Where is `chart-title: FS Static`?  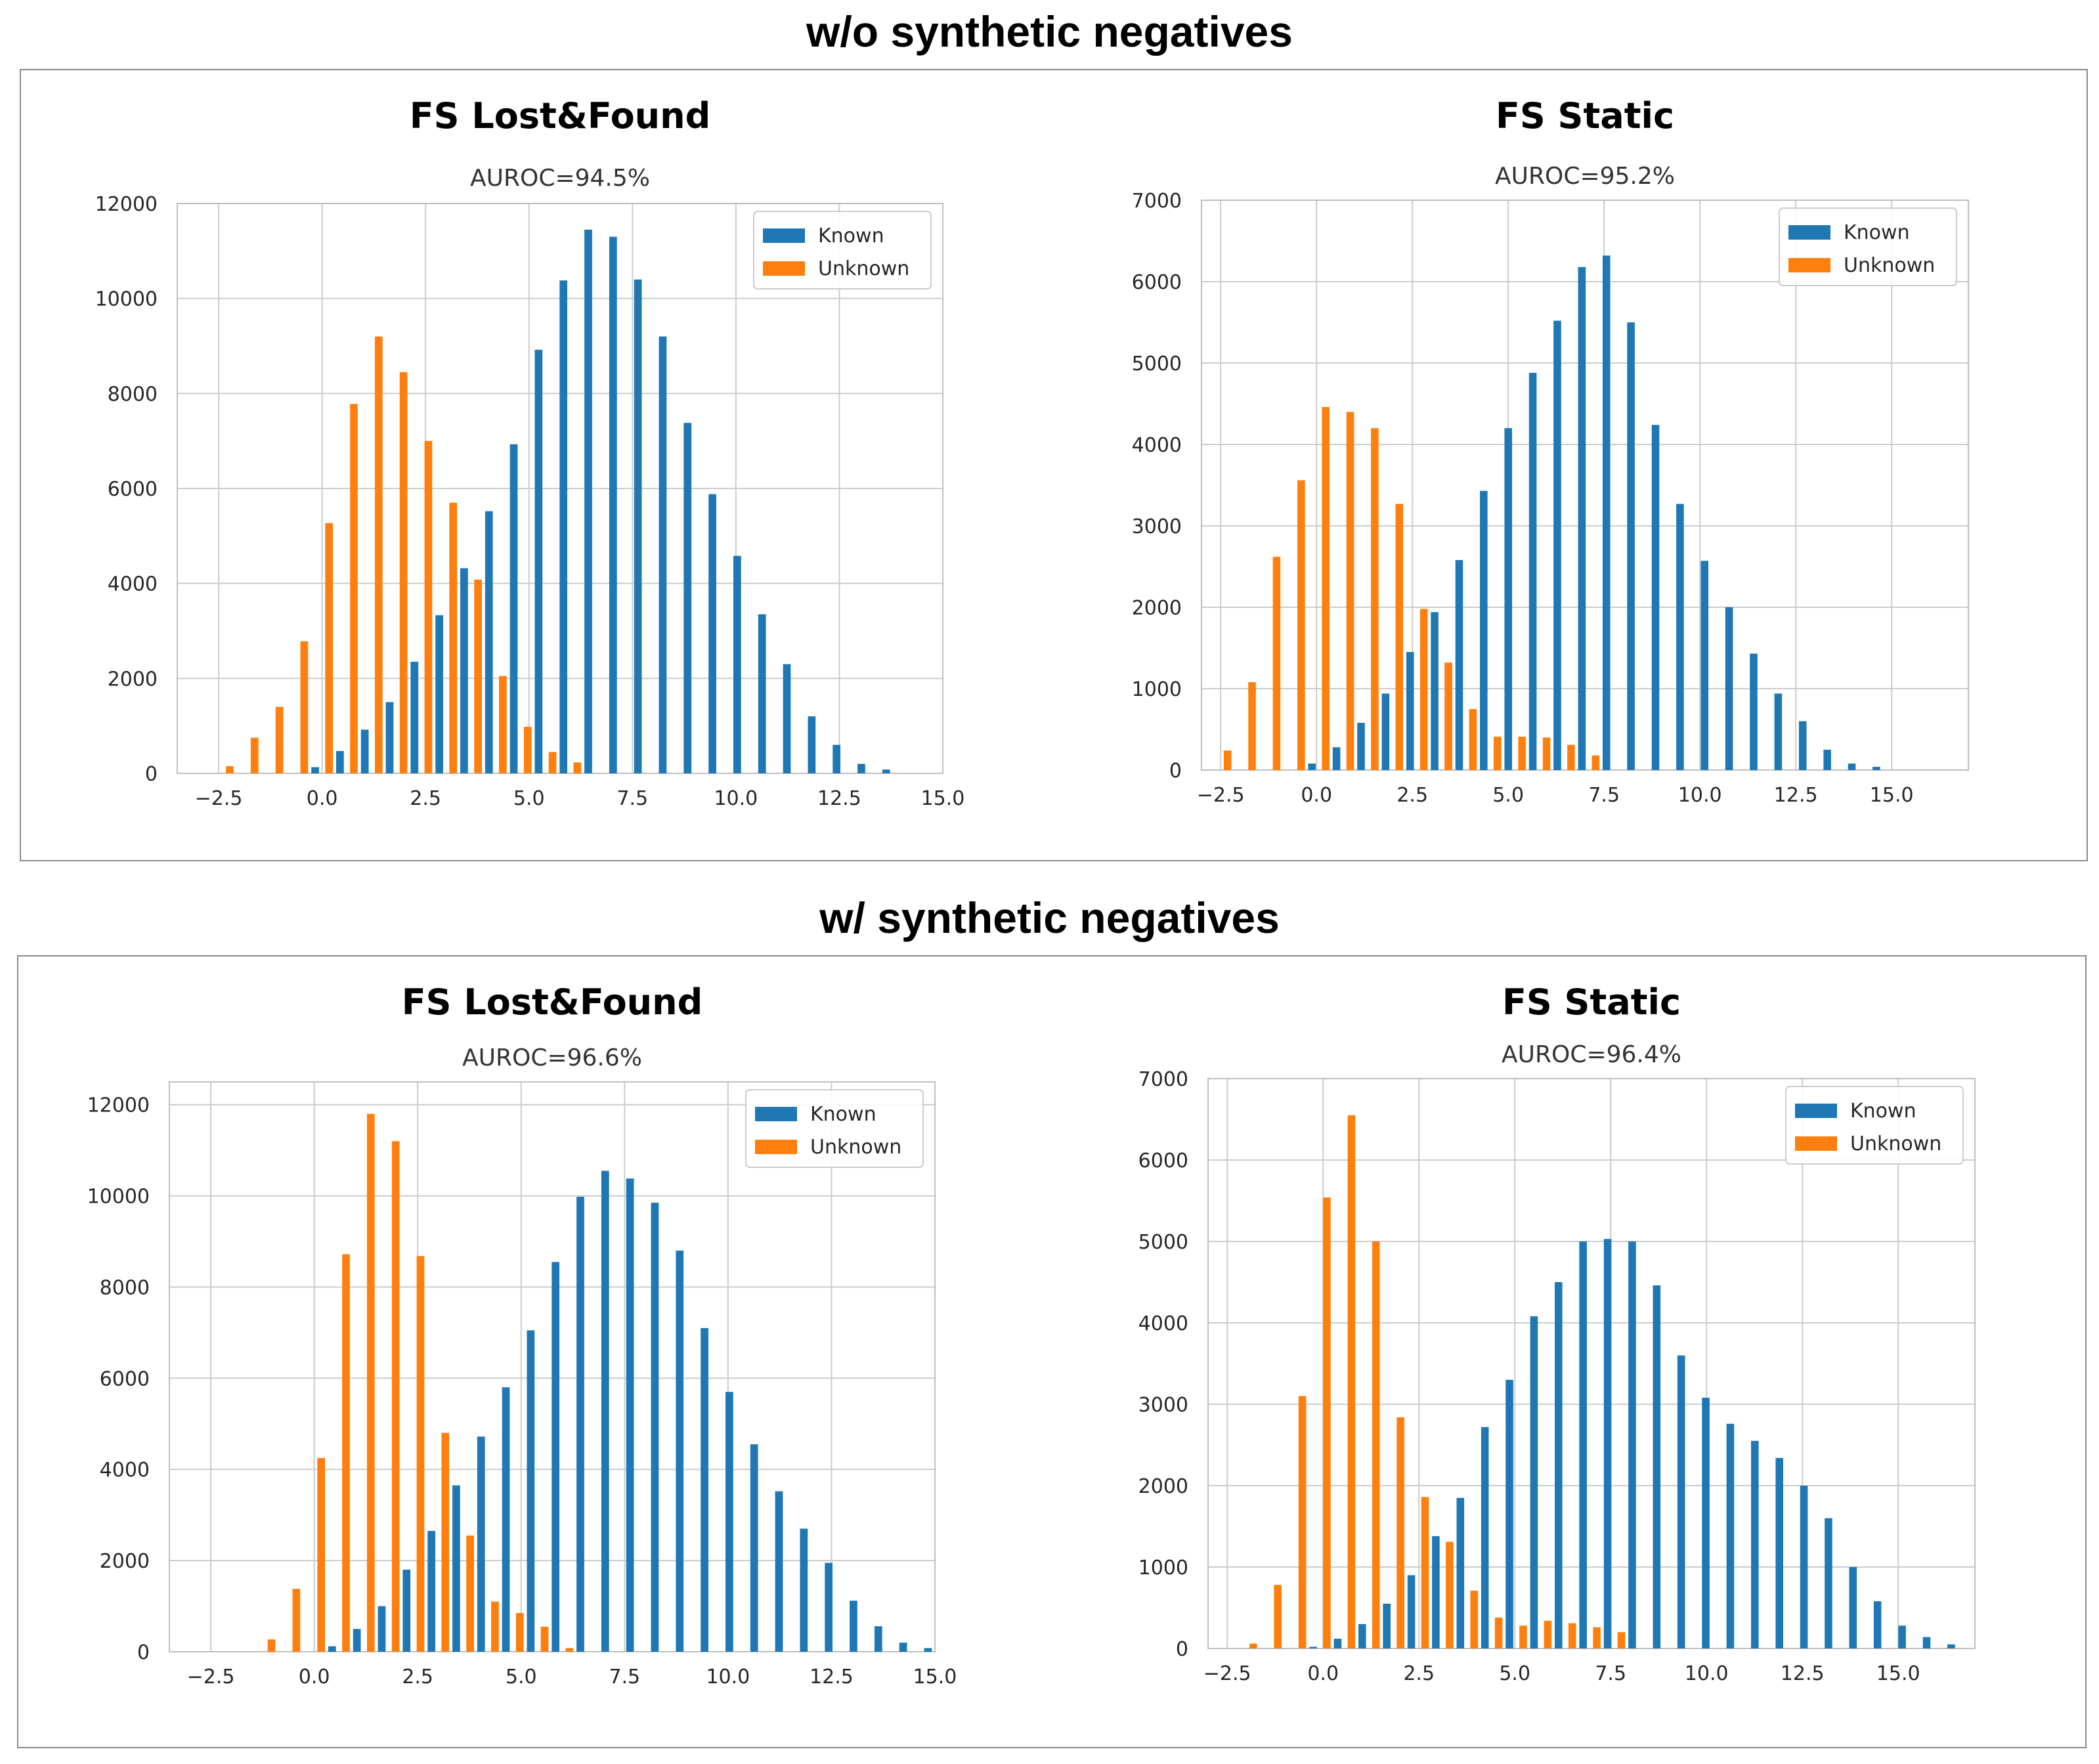
chart-title: FS Static is located at coordinates (1591, 1002).